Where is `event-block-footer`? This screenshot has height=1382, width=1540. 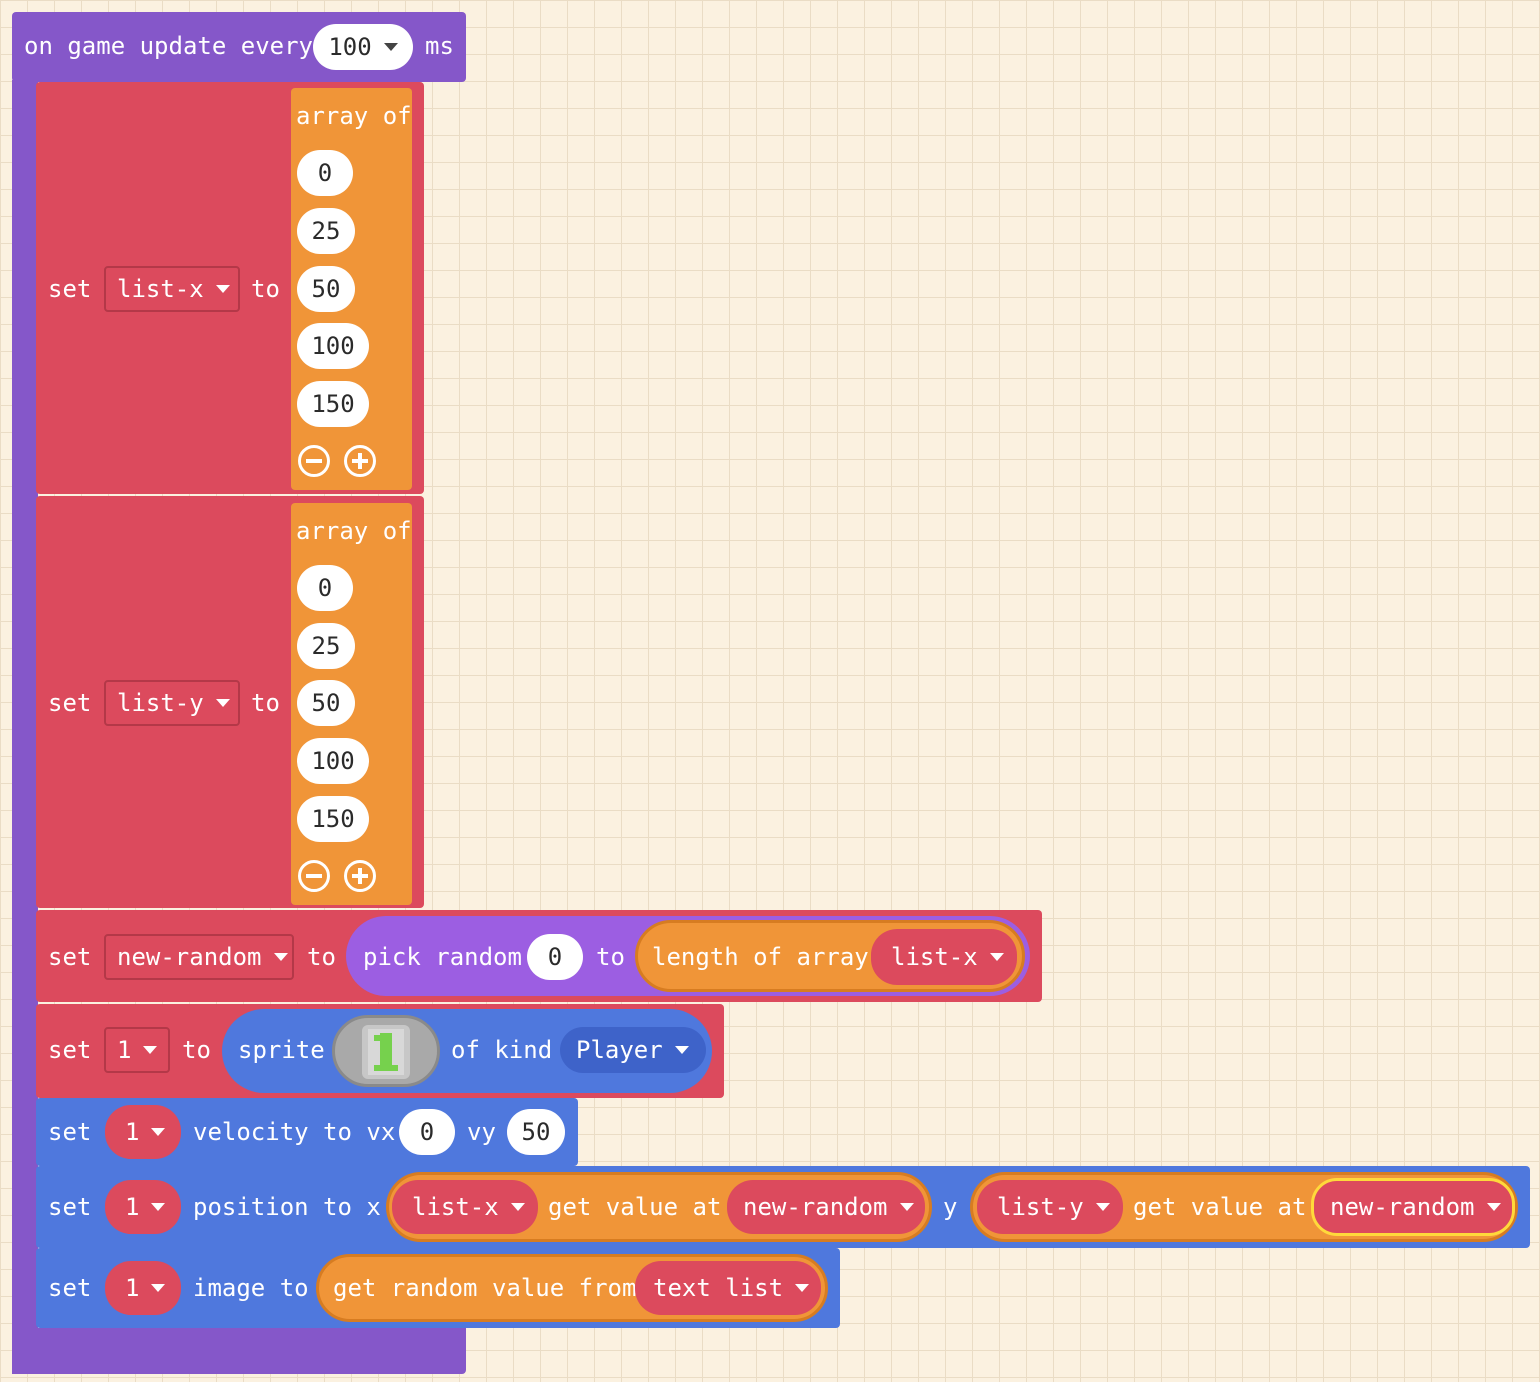
event-block-footer is located at coordinates (239, 1351).